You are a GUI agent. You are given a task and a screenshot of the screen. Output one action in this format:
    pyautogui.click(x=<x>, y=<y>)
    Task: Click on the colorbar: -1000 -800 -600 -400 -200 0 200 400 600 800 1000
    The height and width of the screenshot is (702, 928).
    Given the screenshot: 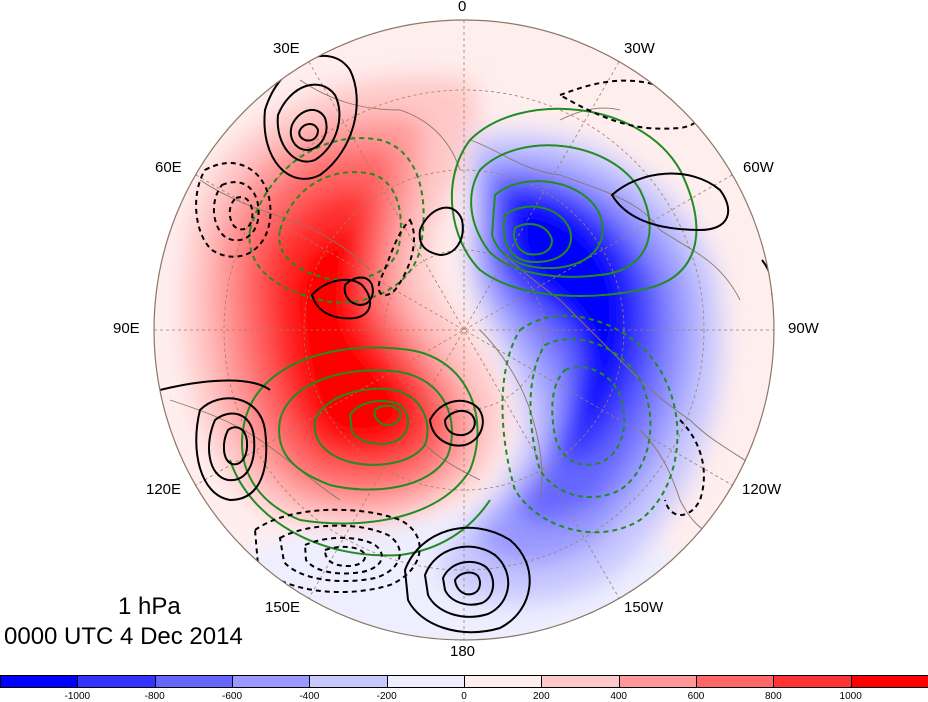 What is the action you would take?
    pyautogui.click(x=464, y=687)
    